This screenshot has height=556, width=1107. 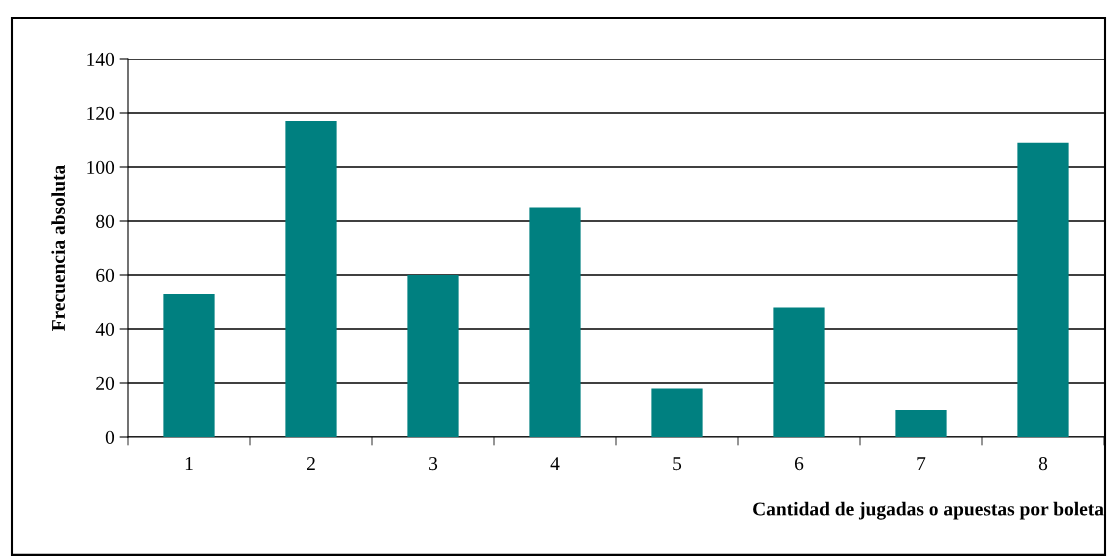 What do you see at coordinates (101, 113) in the screenshot?
I see `y-tick-label: 120` at bounding box center [101, 113].